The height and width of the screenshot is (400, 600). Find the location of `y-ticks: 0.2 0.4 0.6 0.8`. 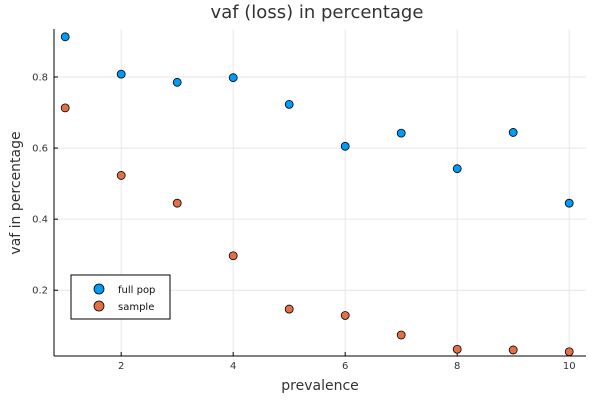

y-ticks: 0.2 0.4 0.6 0.8 is located at coordinates (45, 184).